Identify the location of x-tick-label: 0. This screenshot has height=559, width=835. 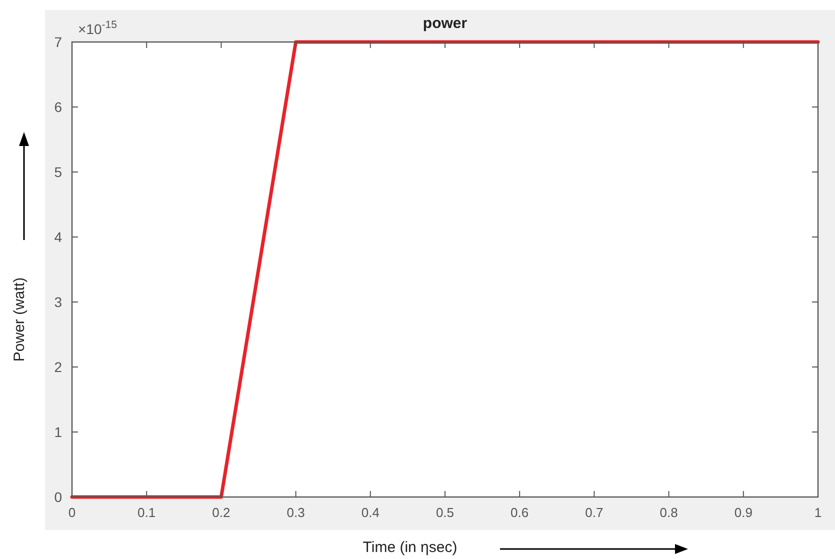
(72, 512).